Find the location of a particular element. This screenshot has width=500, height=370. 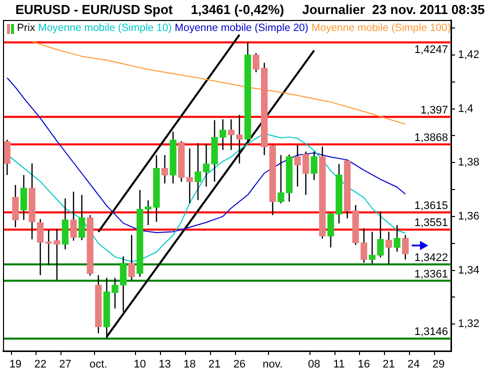

text: Moyenne mobile (Simple 20) is located at coordinates (241, 28).